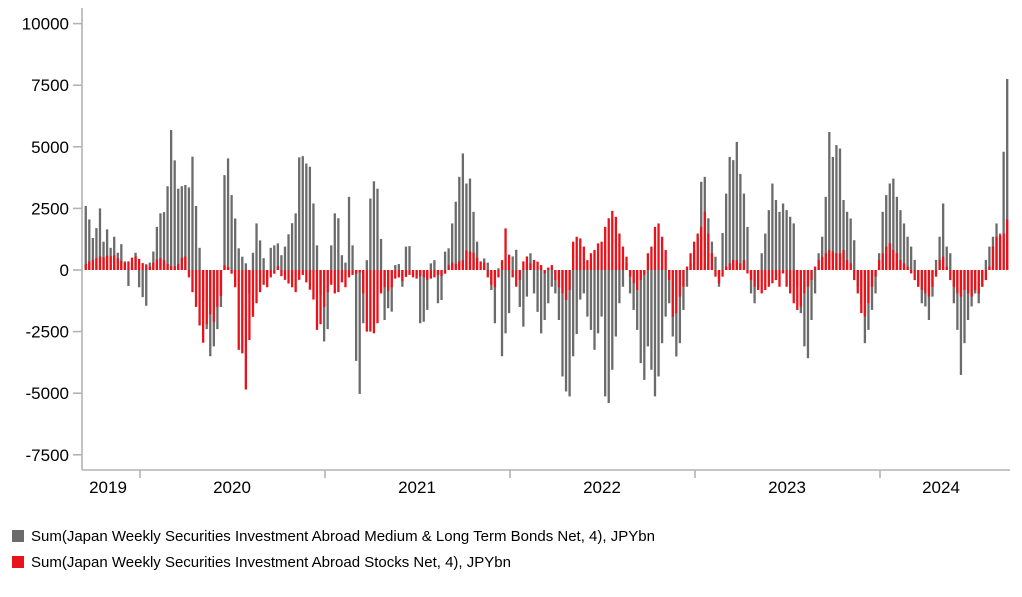  What do you see at coordinates (50, 147) in the screenshot?
I see `y-tick-label: 5000` at bounding box center [50, 147].